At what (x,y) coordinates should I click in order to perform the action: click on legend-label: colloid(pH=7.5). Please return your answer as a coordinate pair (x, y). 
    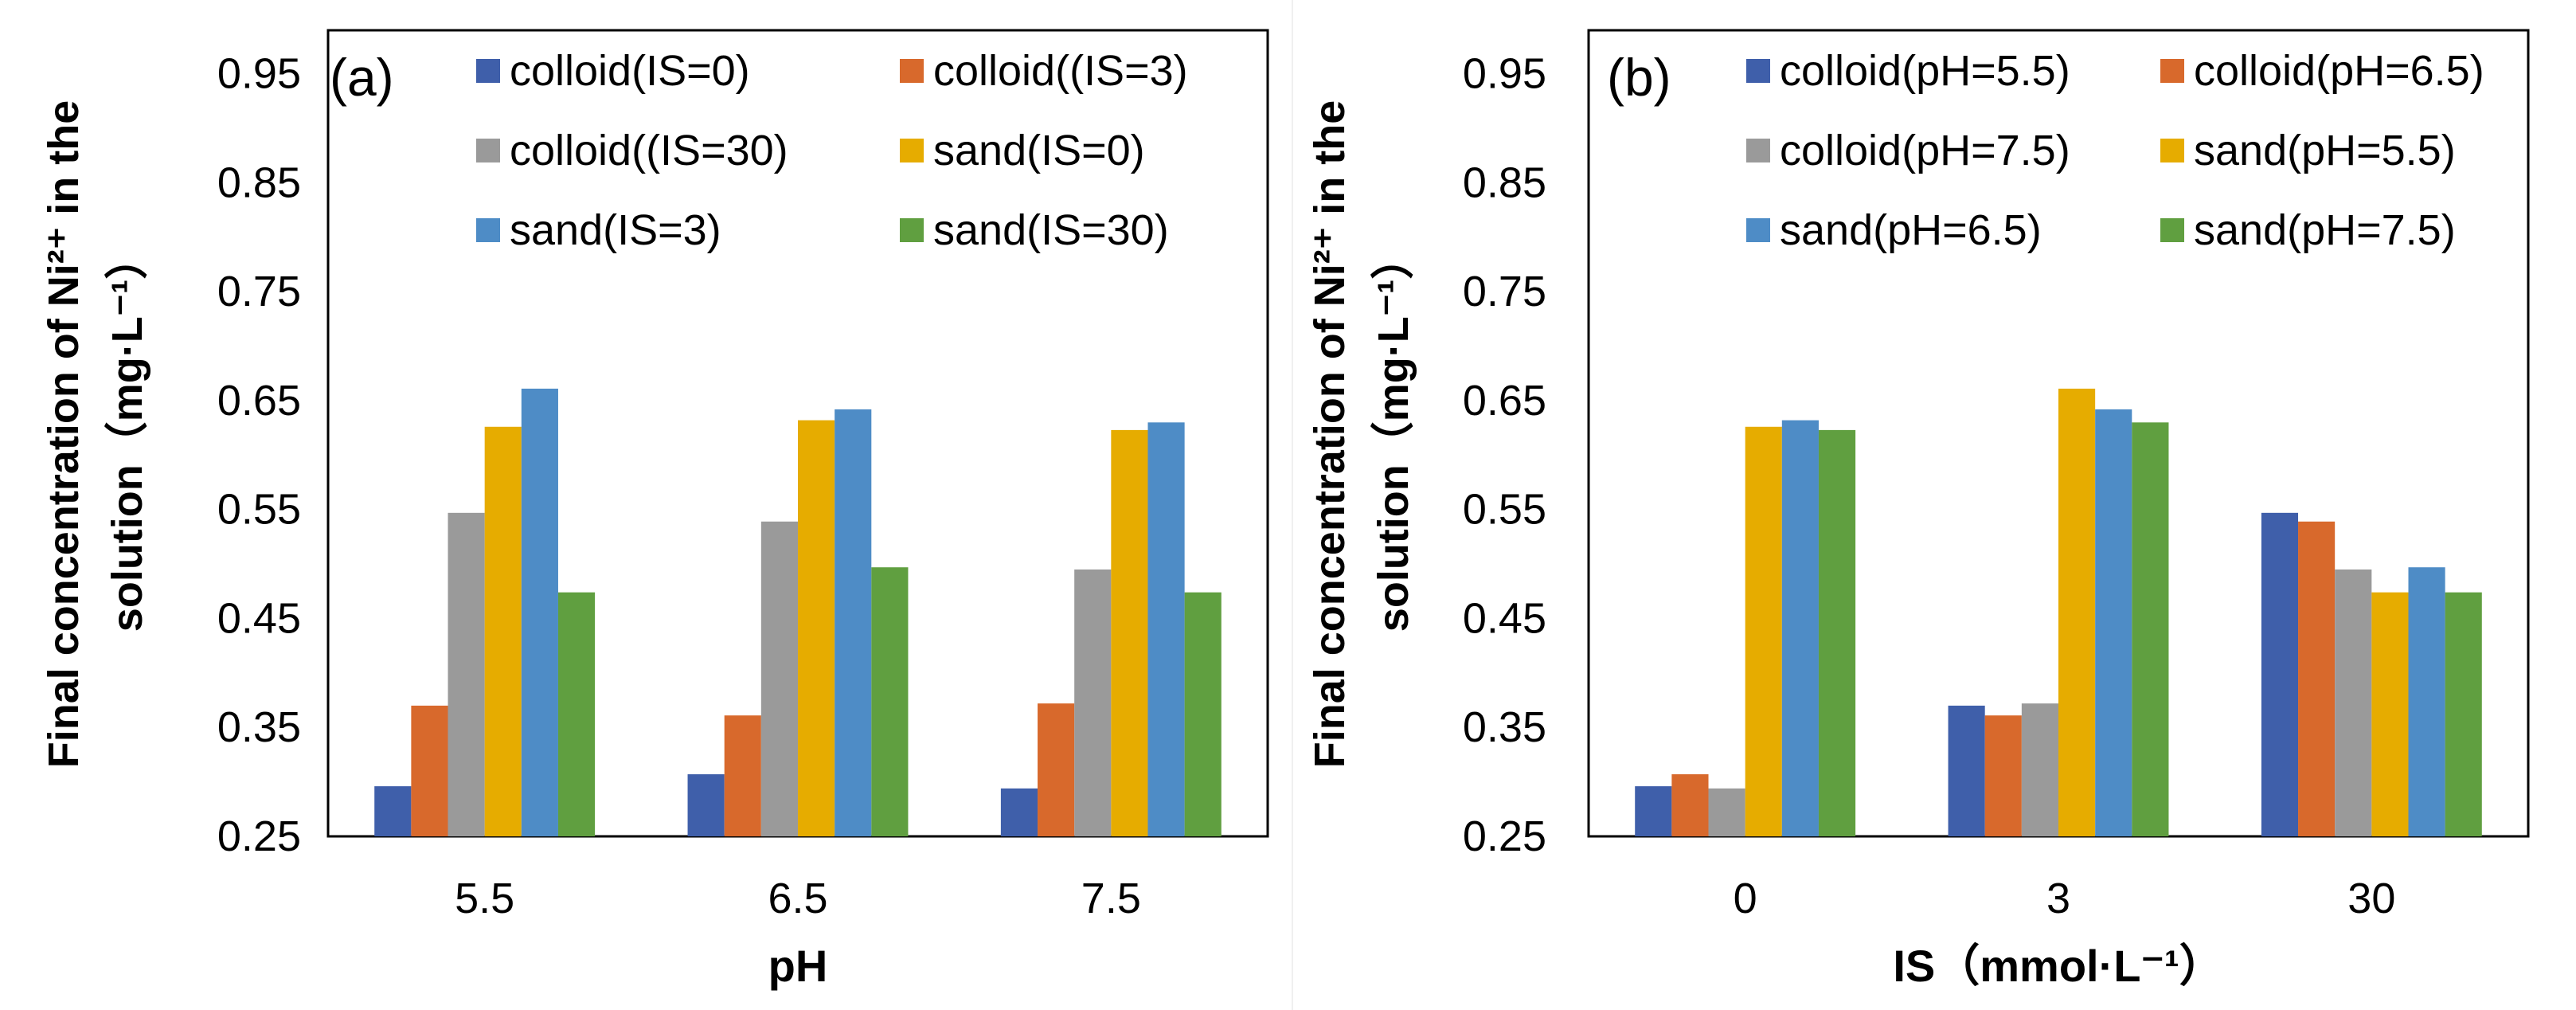
    Looking at the image, I should click on (1925, 150).